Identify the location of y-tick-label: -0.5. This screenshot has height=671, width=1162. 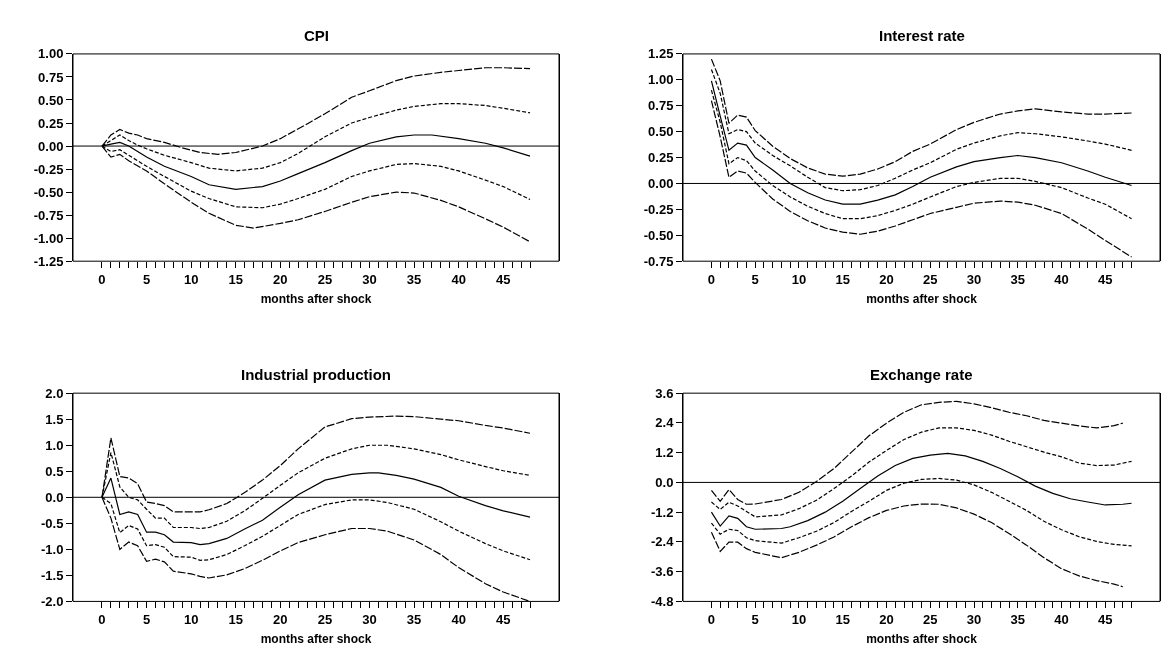
(52, 523).